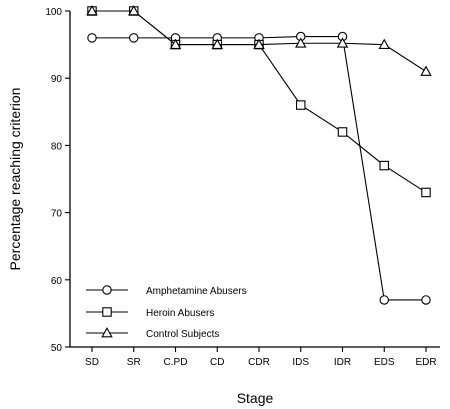  I want to click on y-tick-label: 70, so click(57, 214).